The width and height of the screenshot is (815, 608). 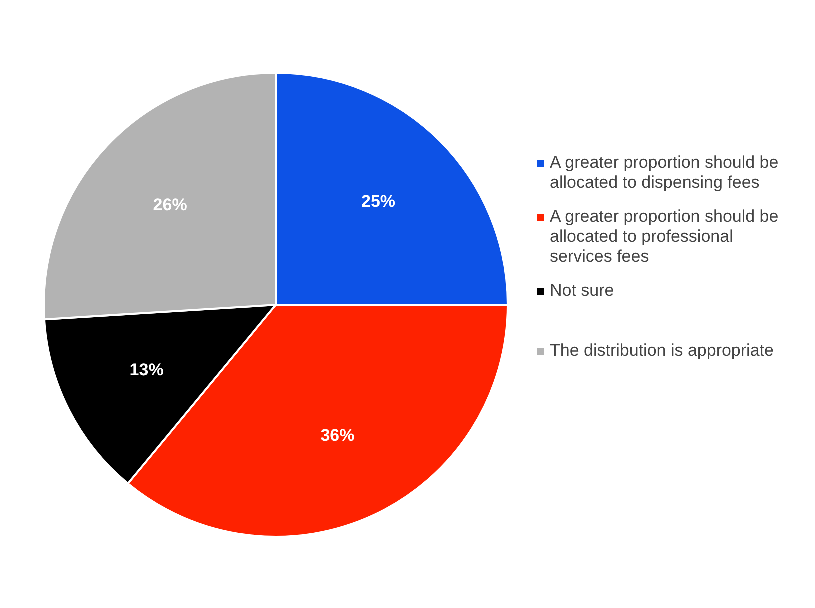 What do you see at coordinates (379, 202) in the screenshot?
I see `data-label: 25%` at bounding box center [379, 202].